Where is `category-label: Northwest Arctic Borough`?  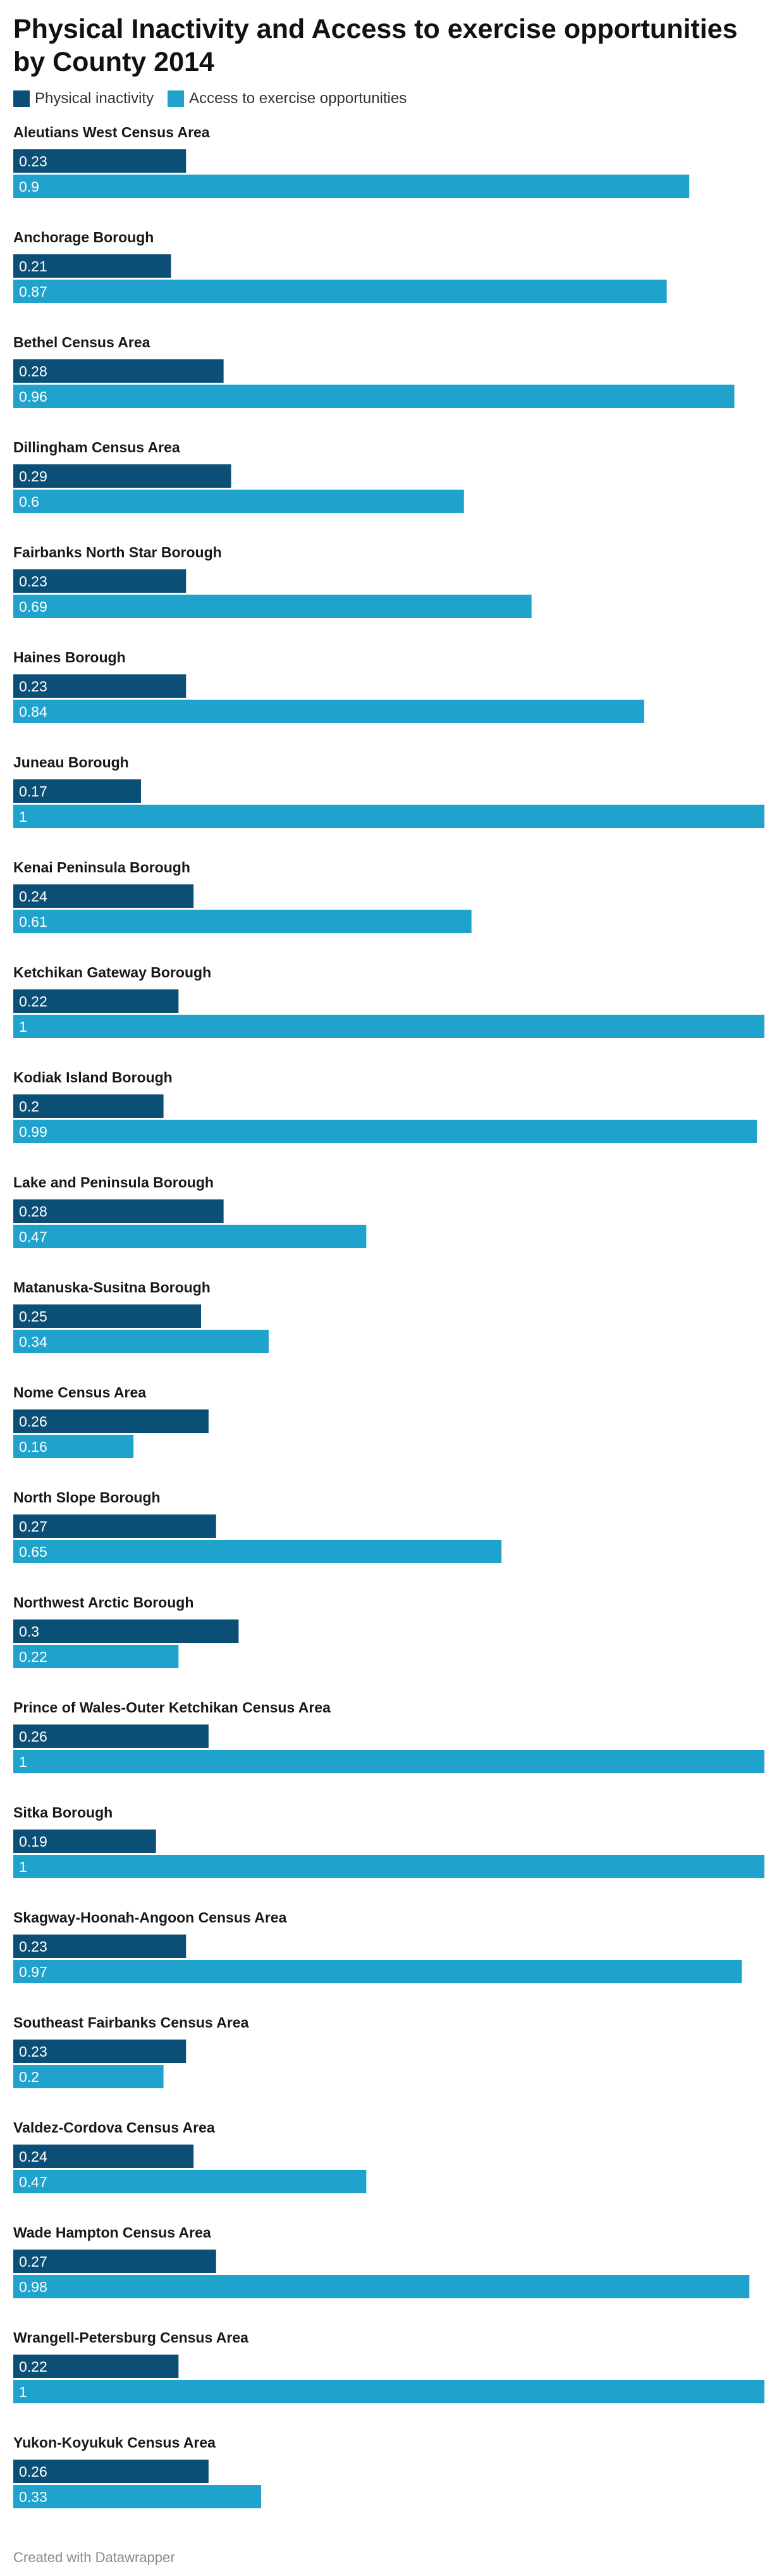
category-label: Northwest Arctic Borough is located at coordinates (103, 1603).